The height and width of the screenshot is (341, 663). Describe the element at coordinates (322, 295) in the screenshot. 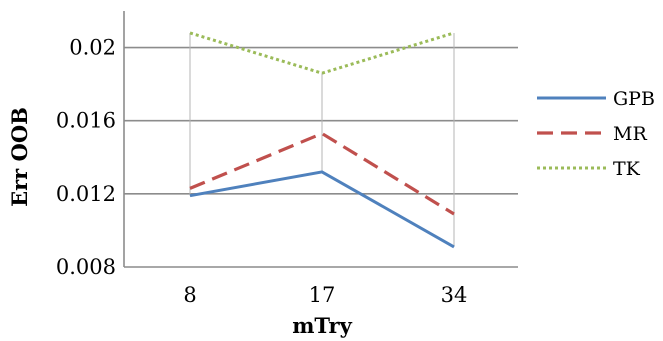

I see `x-tick-label: 17` at that location.